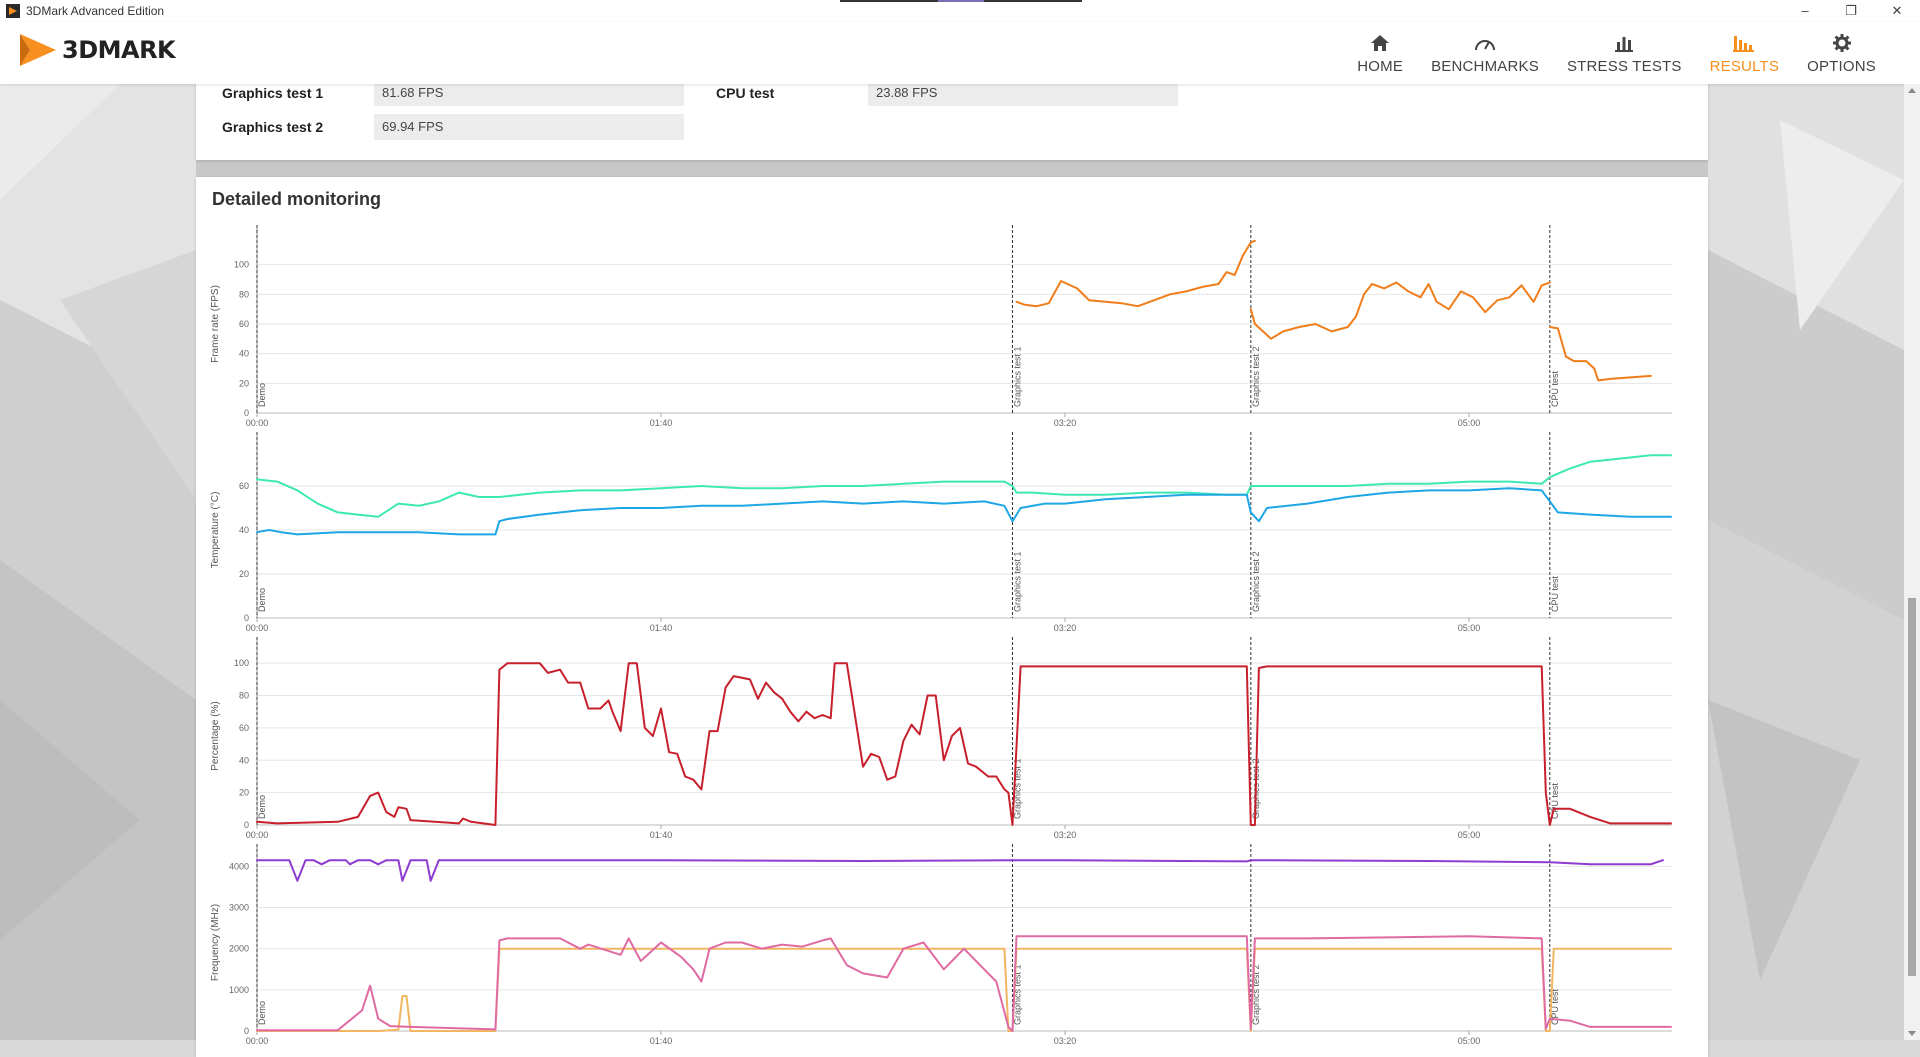 The height and width of the screenshot is (1057, 1920). What do you see at coordinates (1897, 10) in the screenshot?
I see `close-button: ✕` at bounding box center [1897, 10].